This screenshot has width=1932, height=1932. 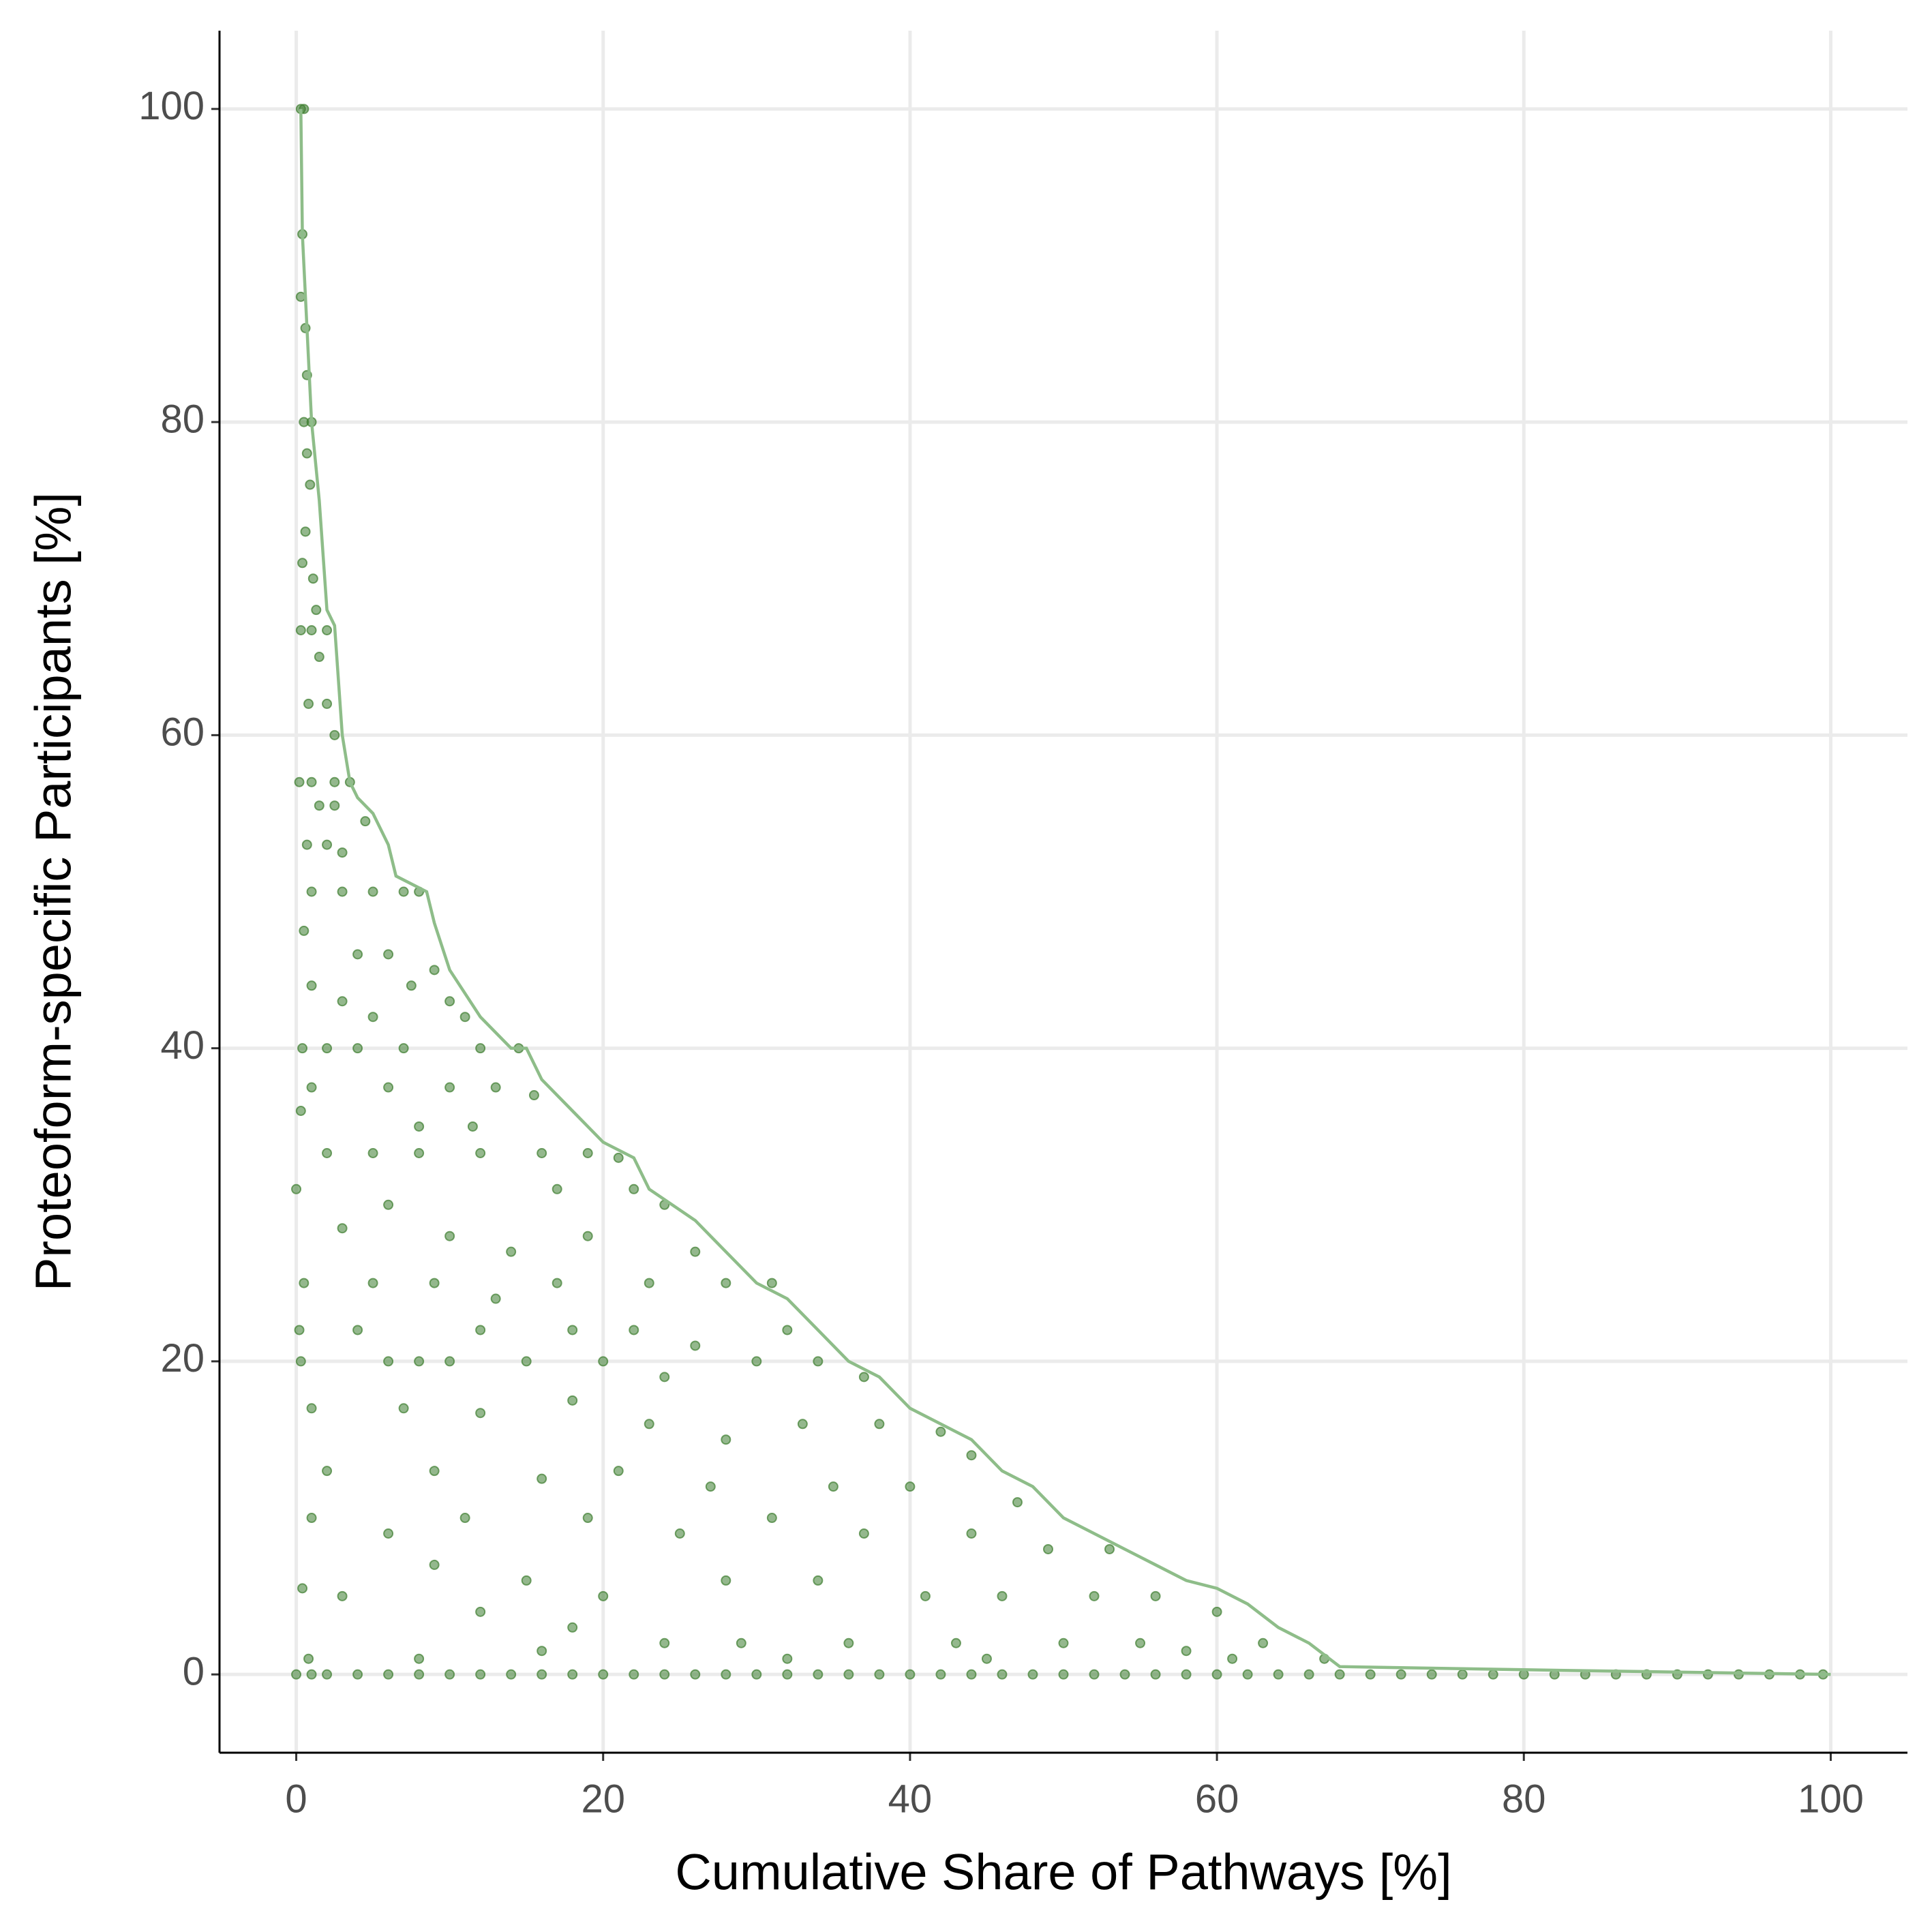 I want to click on y-tick-label: 100, so click(x=172, y=106).